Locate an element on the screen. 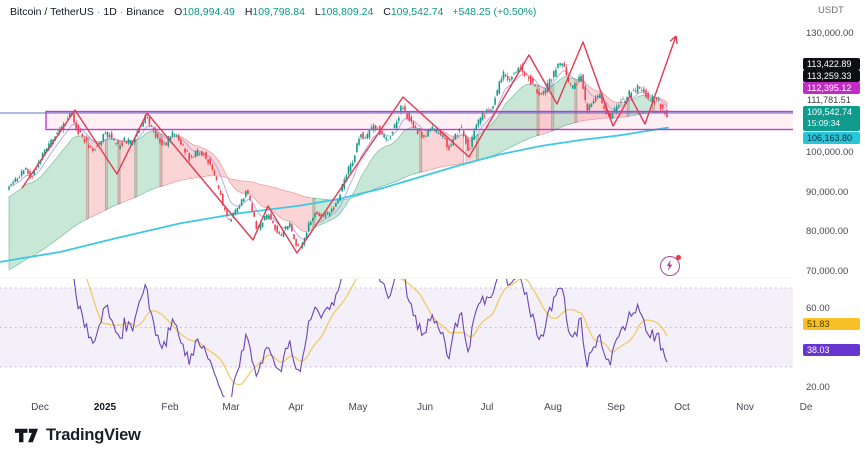 The width and height of the screenshot is (865, 450). price-label-chip: 106,163.80 is located at coordinates (831, 138).